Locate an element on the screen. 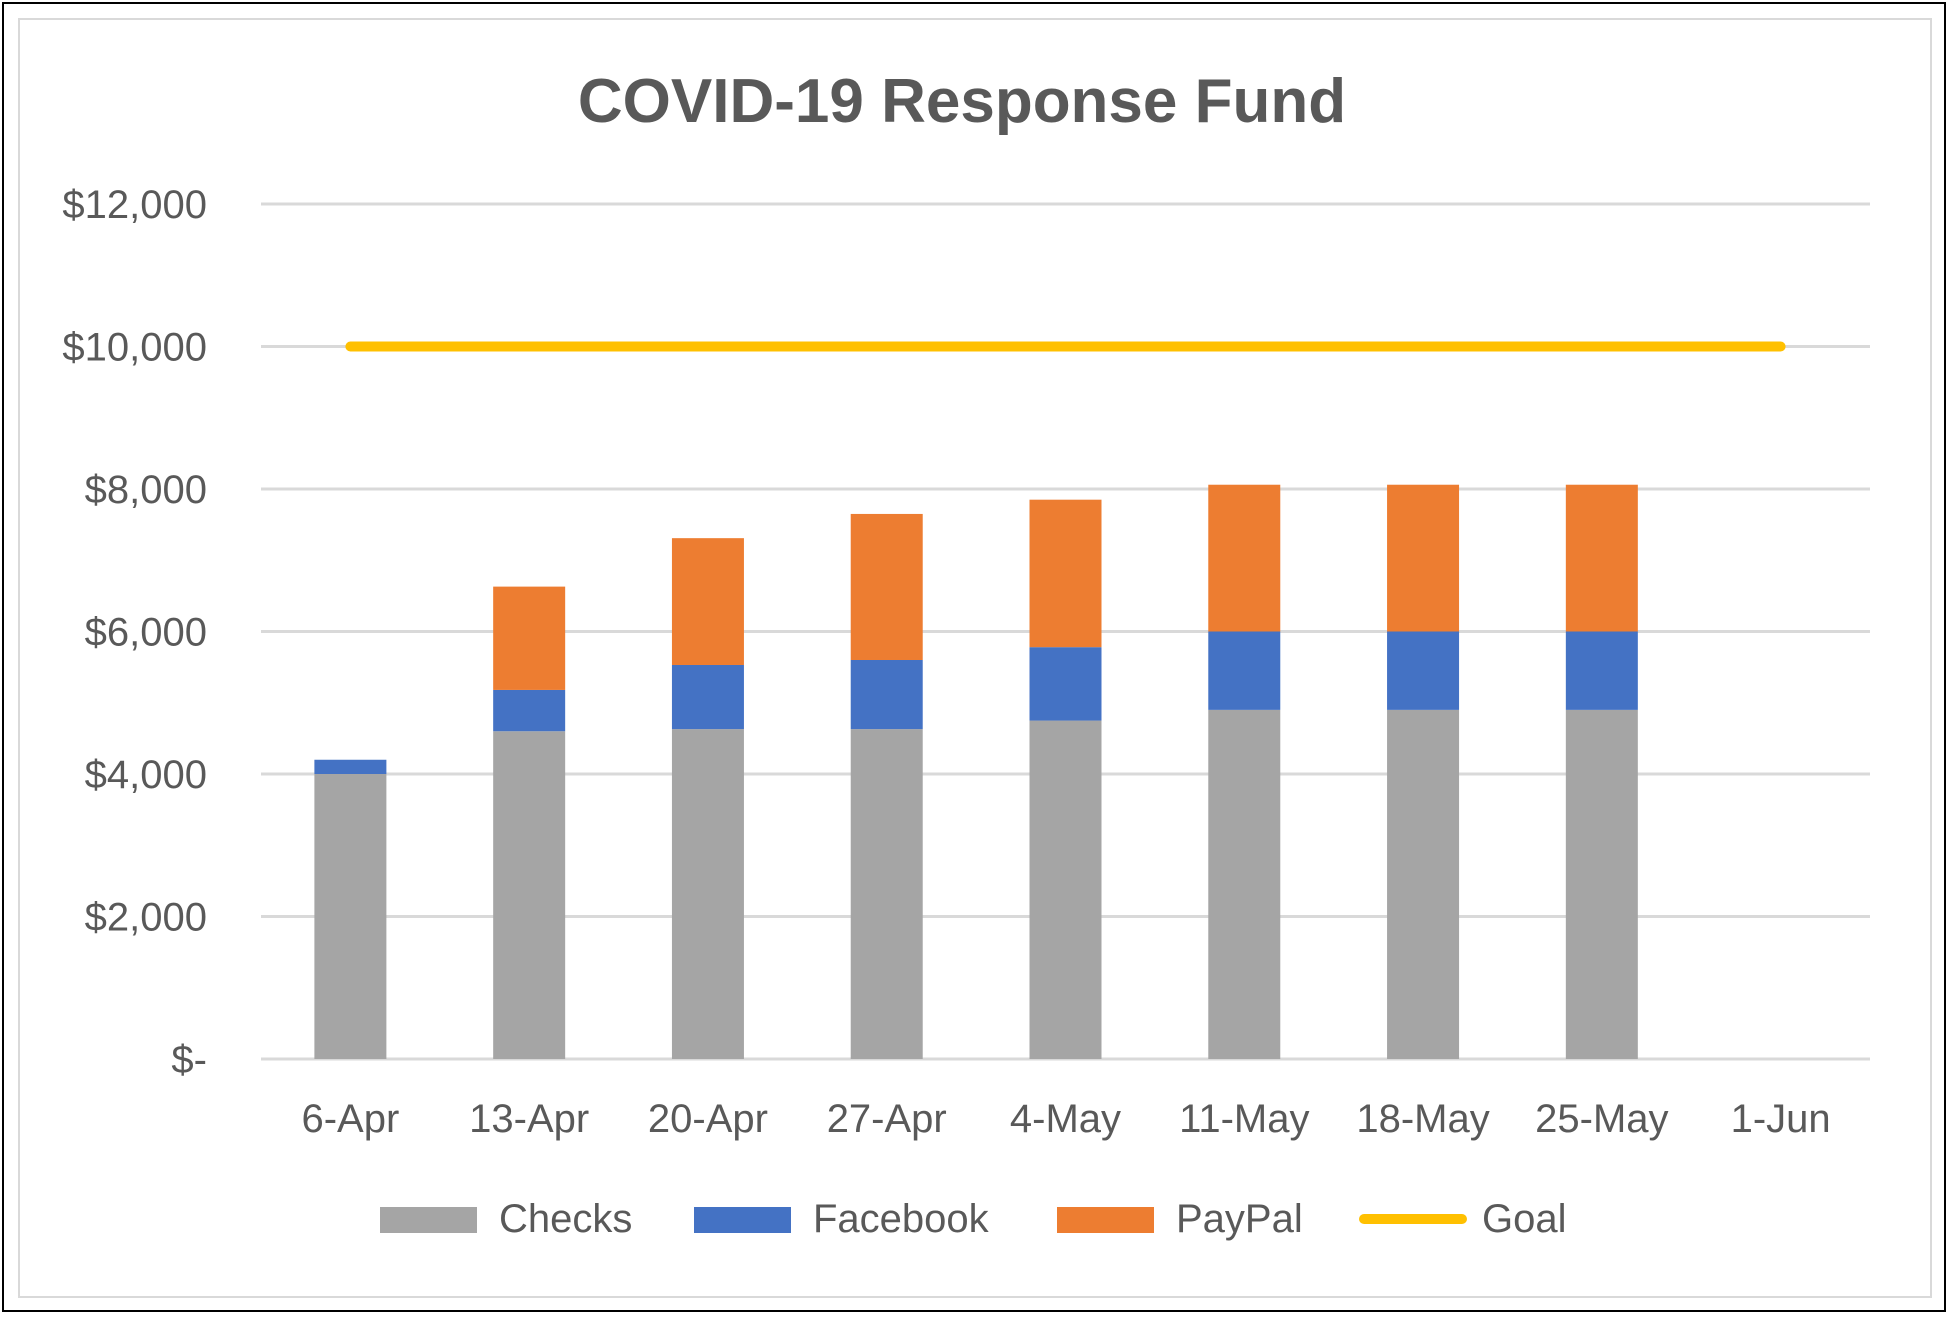 Image resolution: width=1952 pixels, height=1318 pixels. y-tick-label: $12,000 is located at coordinates (134, 205).